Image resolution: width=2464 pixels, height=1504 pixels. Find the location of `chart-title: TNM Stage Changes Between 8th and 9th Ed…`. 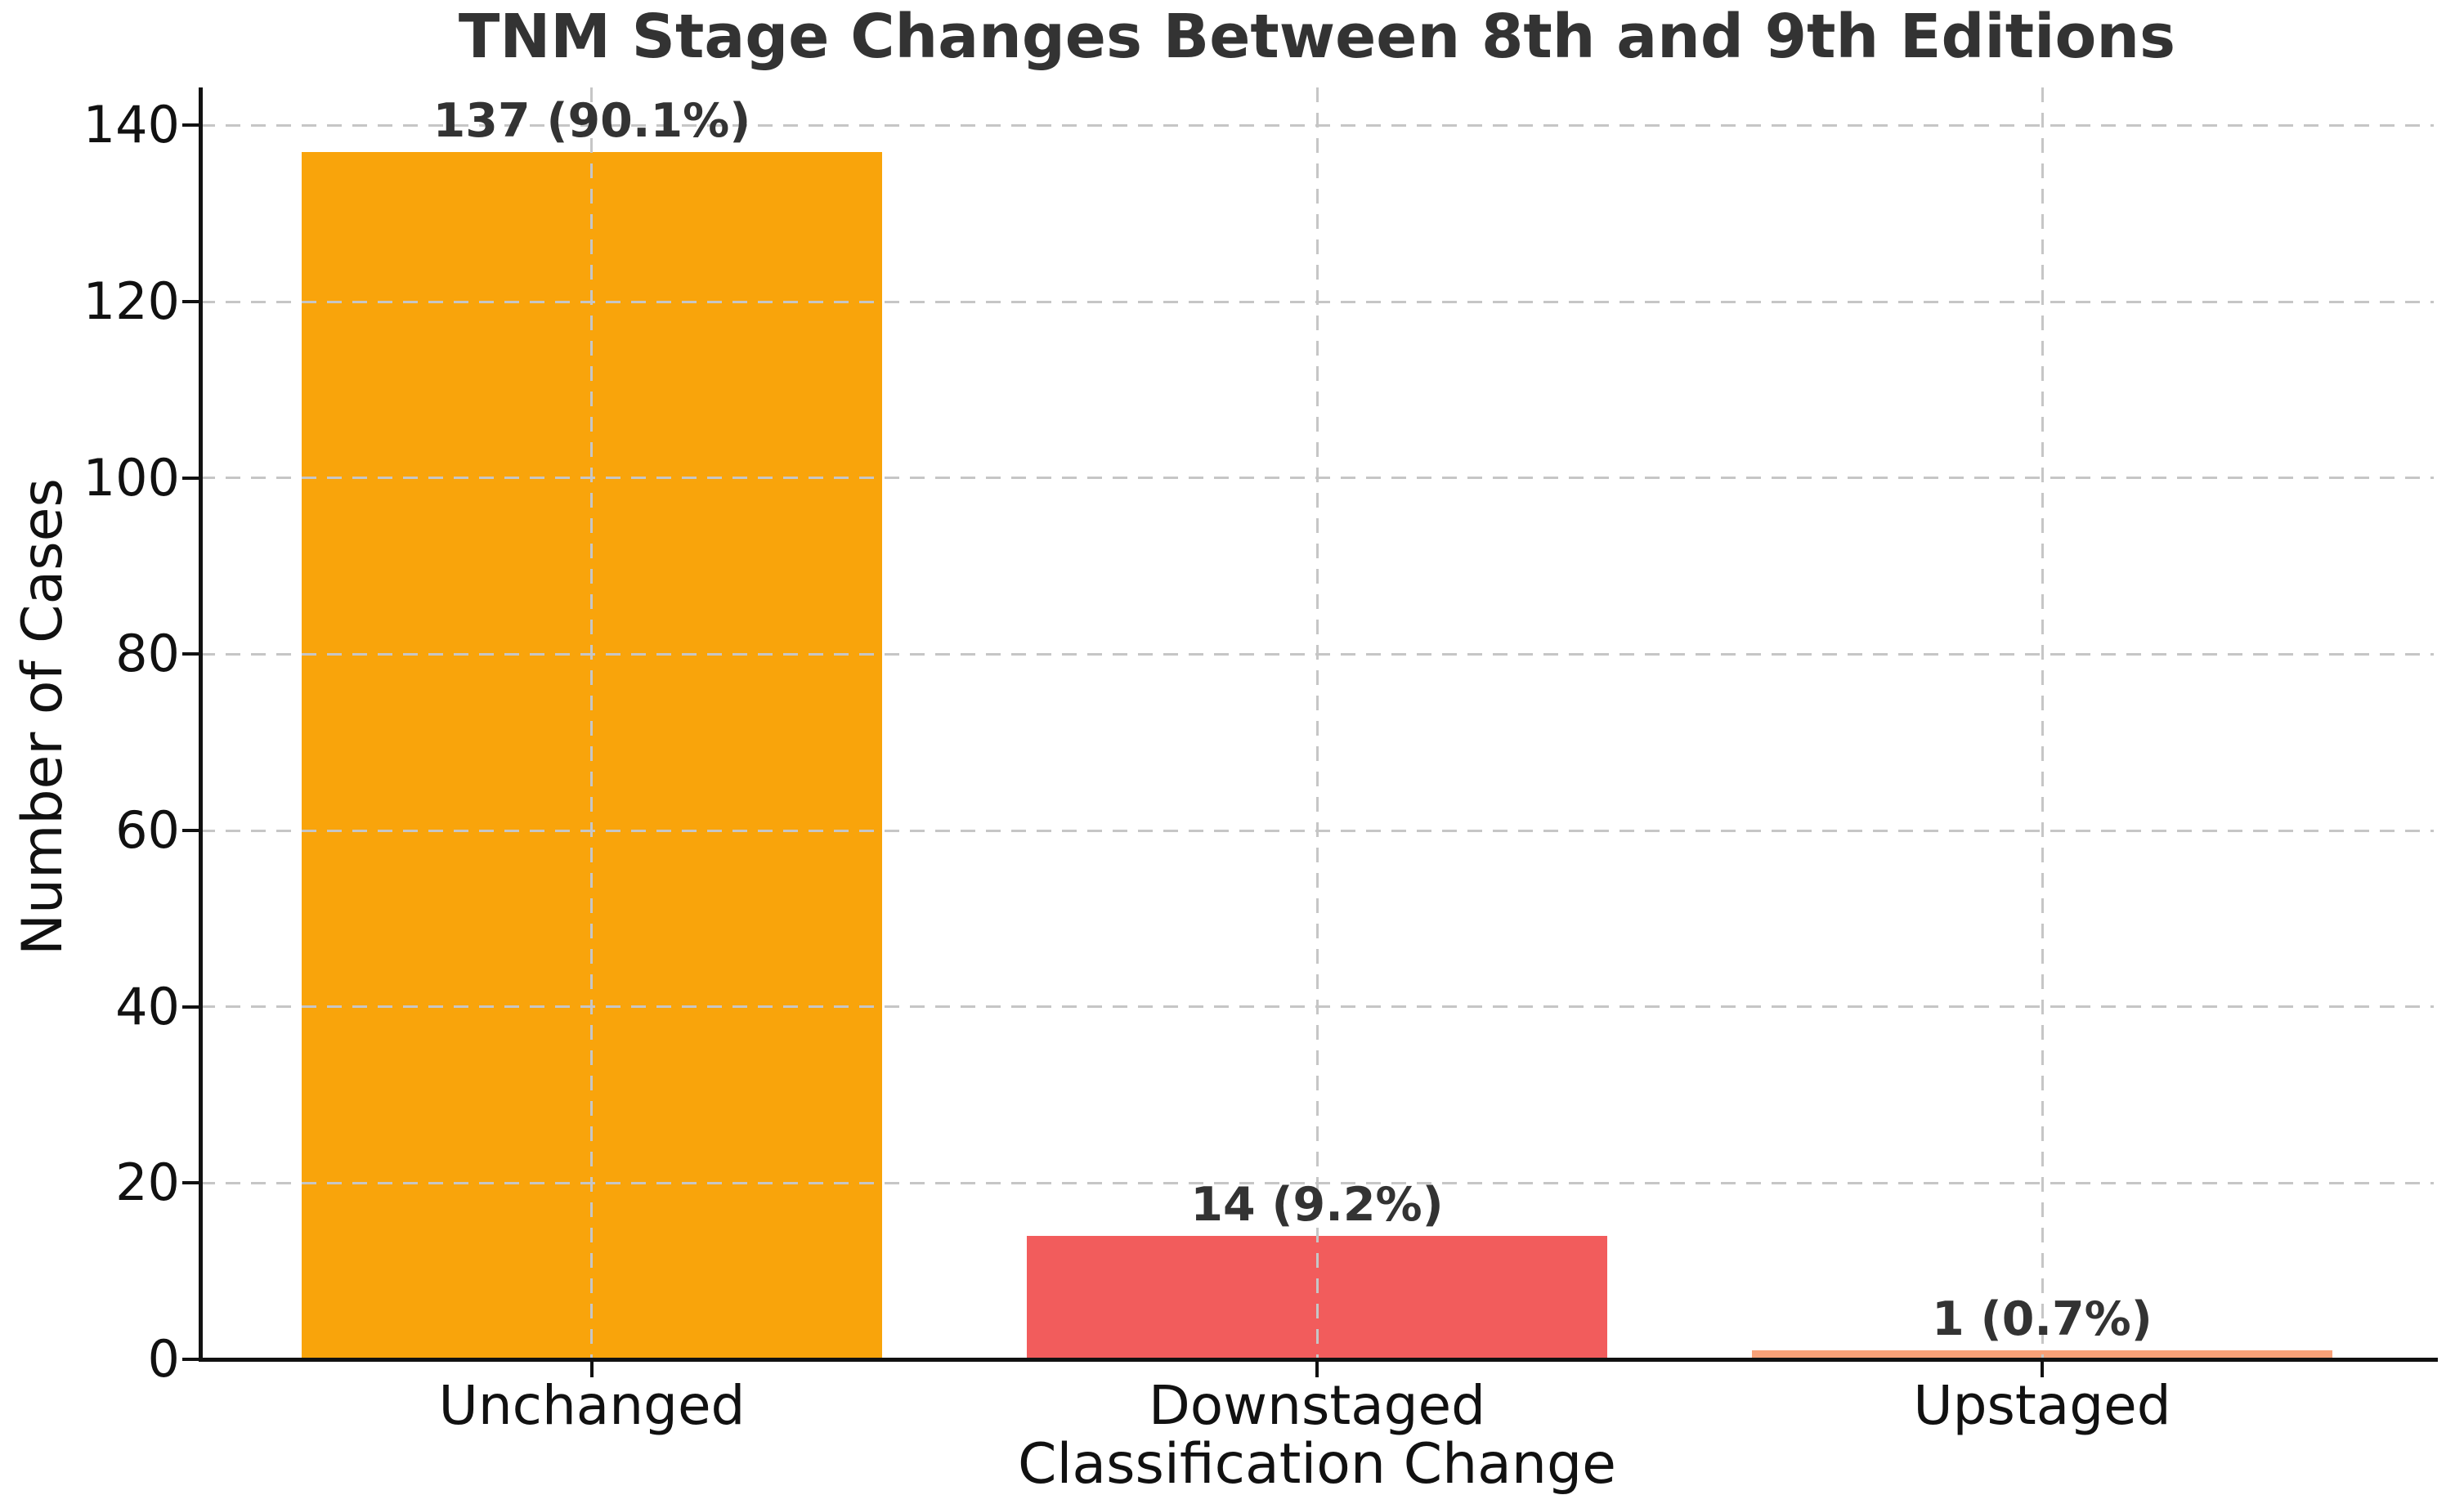

chart-title: TNM Stage Changes Between 8th and 9th Ed… is located at coordinates (1317, 37).